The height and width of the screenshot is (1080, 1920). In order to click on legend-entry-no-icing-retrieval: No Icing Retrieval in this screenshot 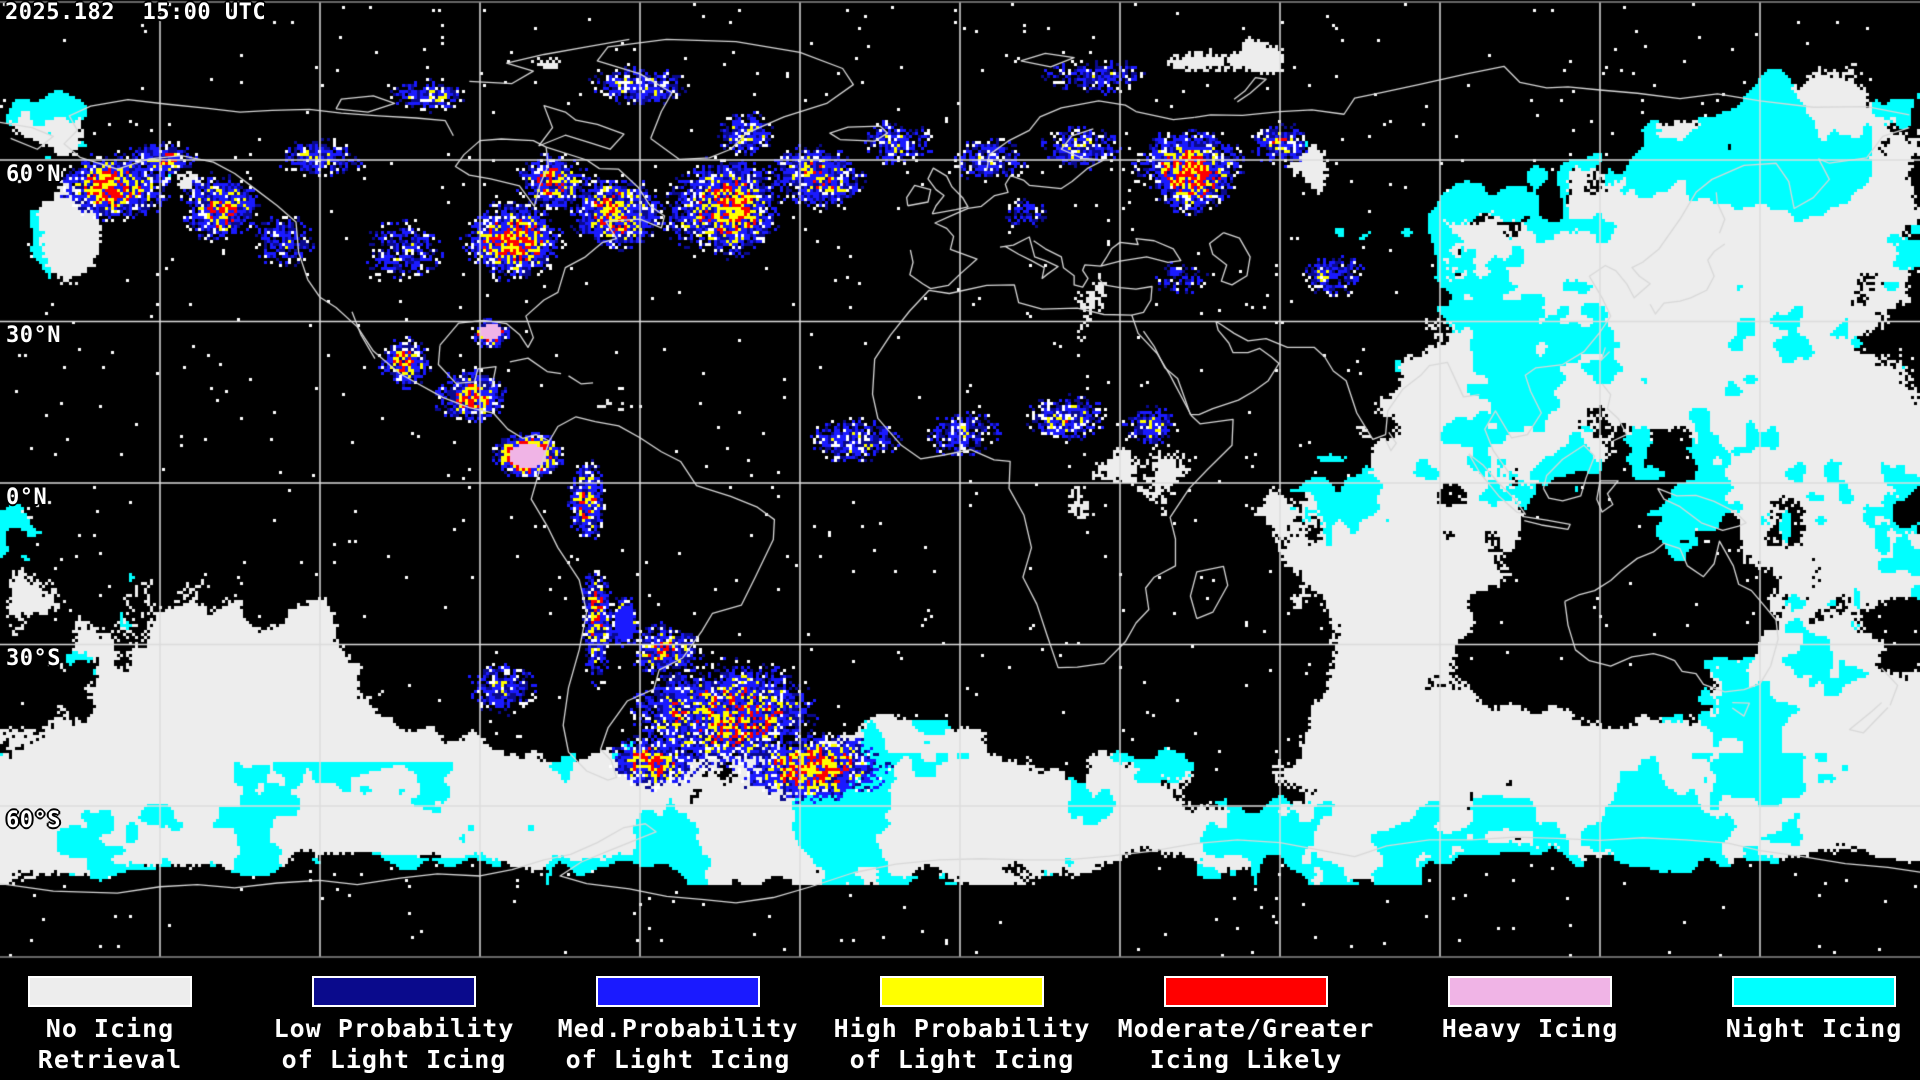, I will do `click(126, 1018)`.